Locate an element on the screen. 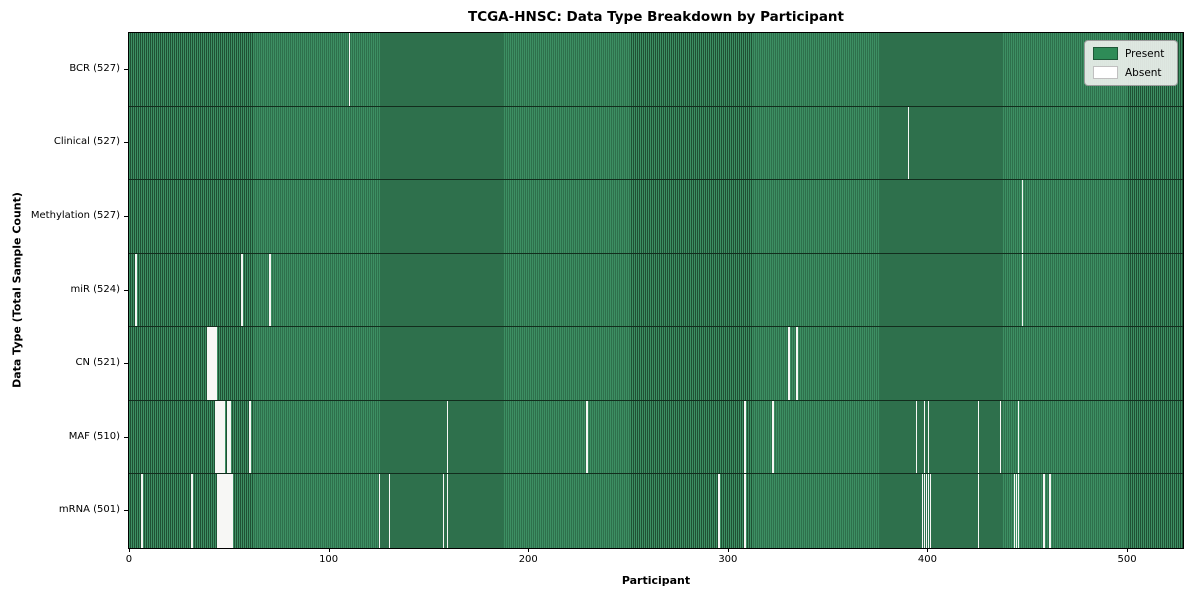 Image resolution: width=1200 pixels, height=600 pixels. legend-absent-label: Absent is located at coordinates (1143, 72).